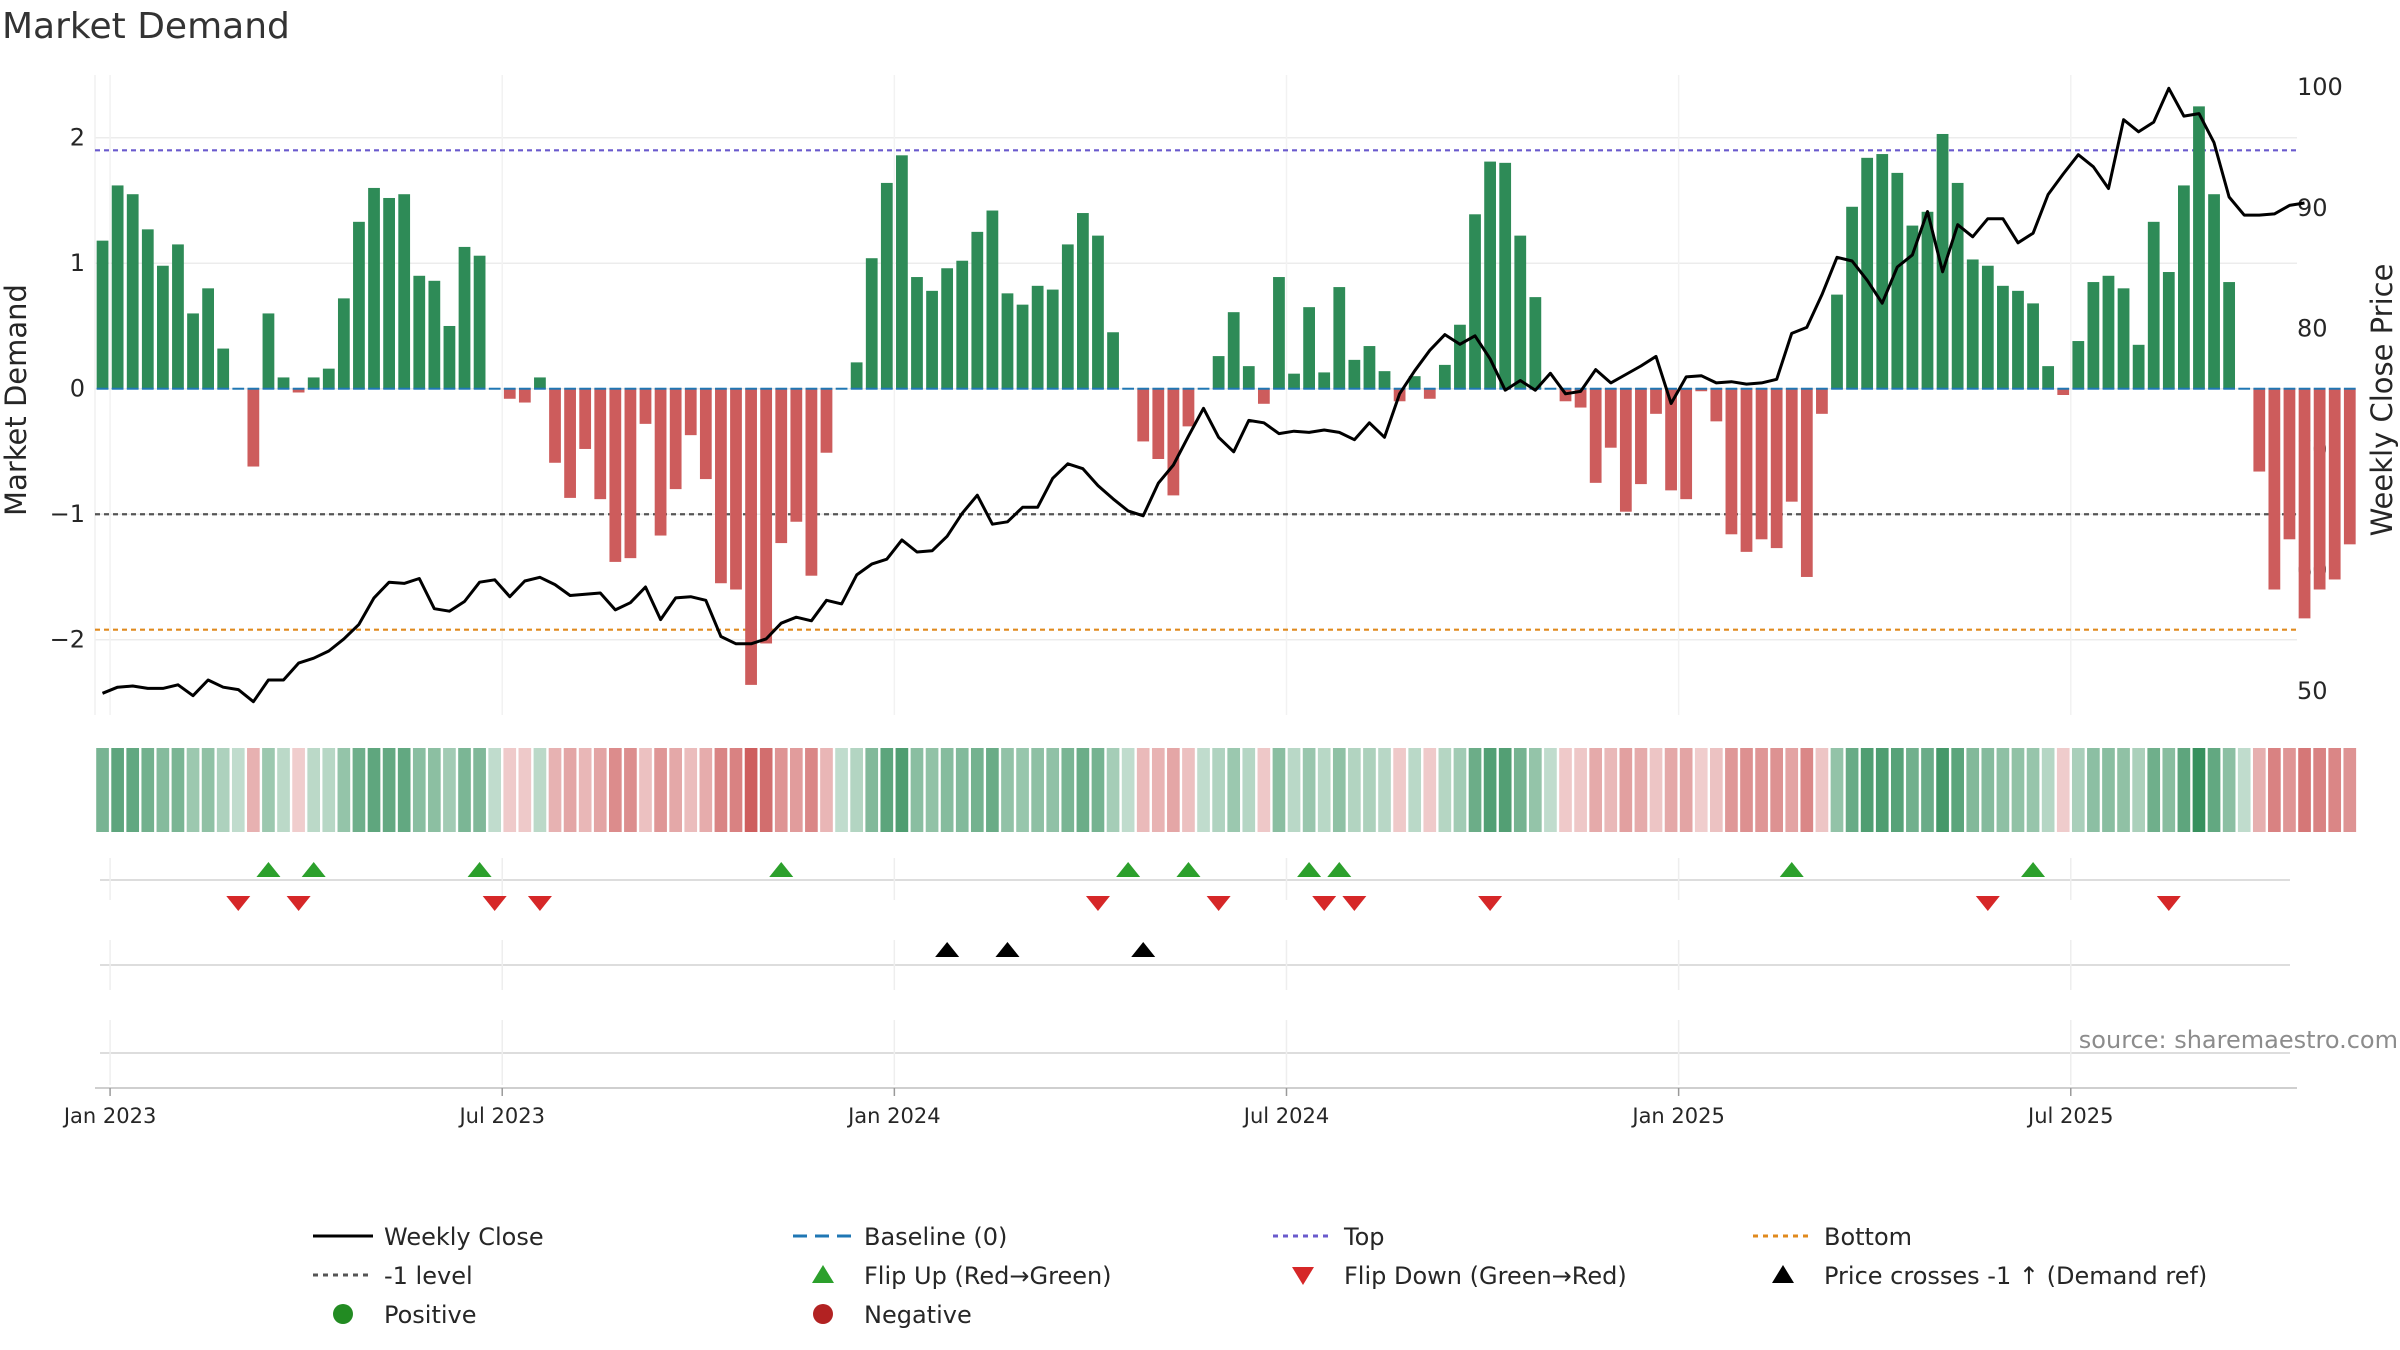 The height and width of the screenshot is (1350, 2400). Describe the element at coordinates (1989, 1276) in the screenshot. I see `legend-item-price-cross: Price crosses -1 ↑ (Demand ref)` at that location.